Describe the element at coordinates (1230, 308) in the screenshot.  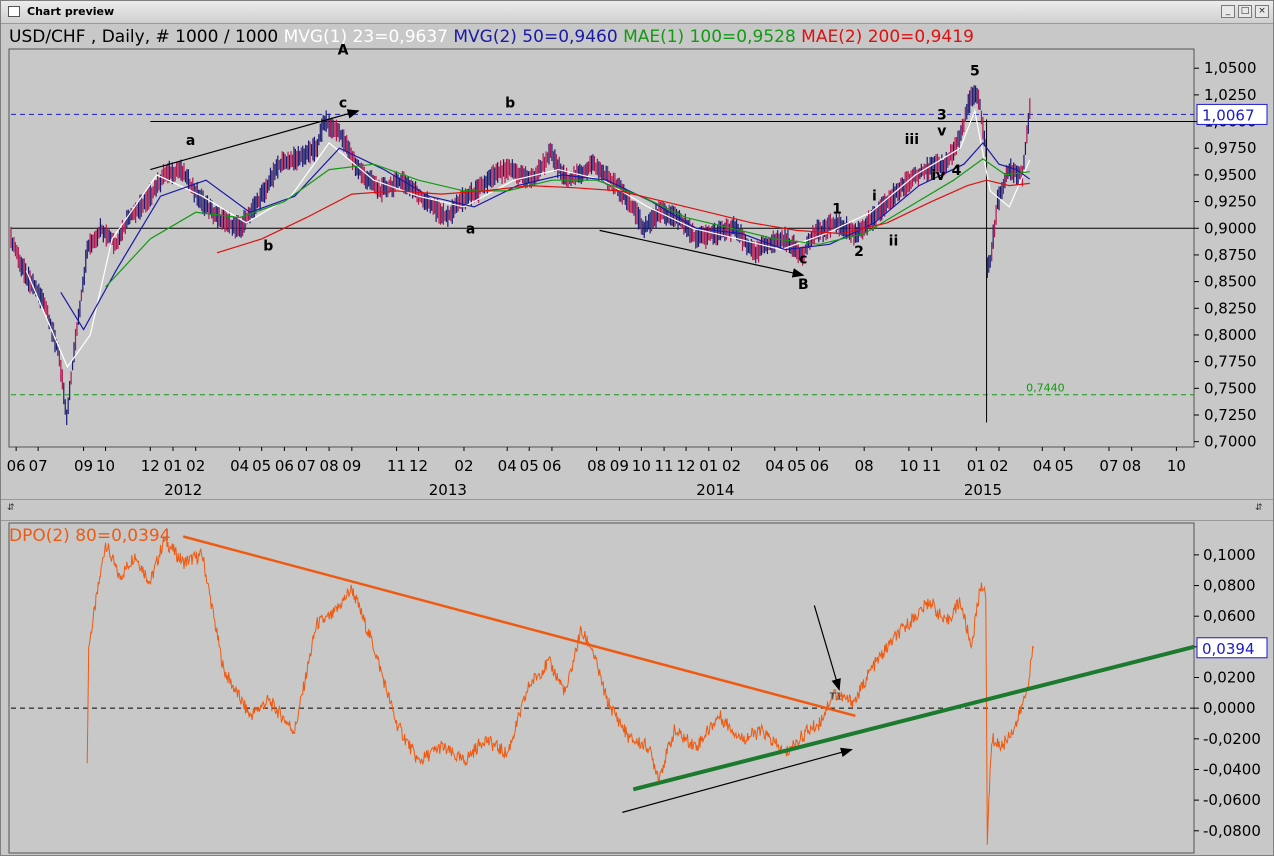
I see `price-y-tick-label: 0,8250` at that location.